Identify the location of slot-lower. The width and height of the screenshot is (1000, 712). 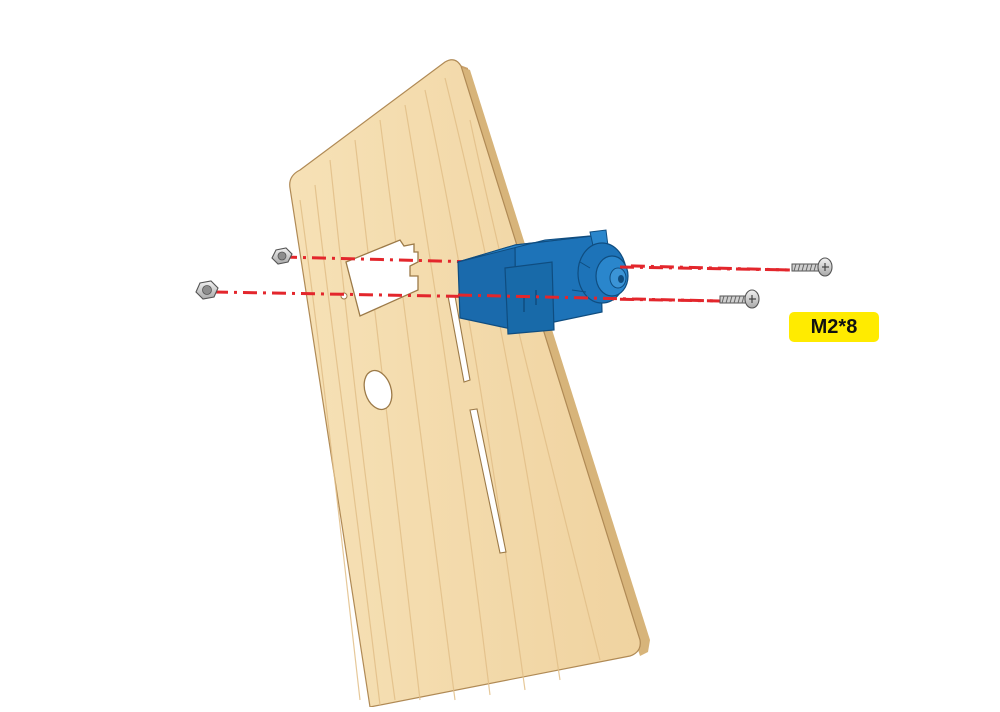
(488, 481).